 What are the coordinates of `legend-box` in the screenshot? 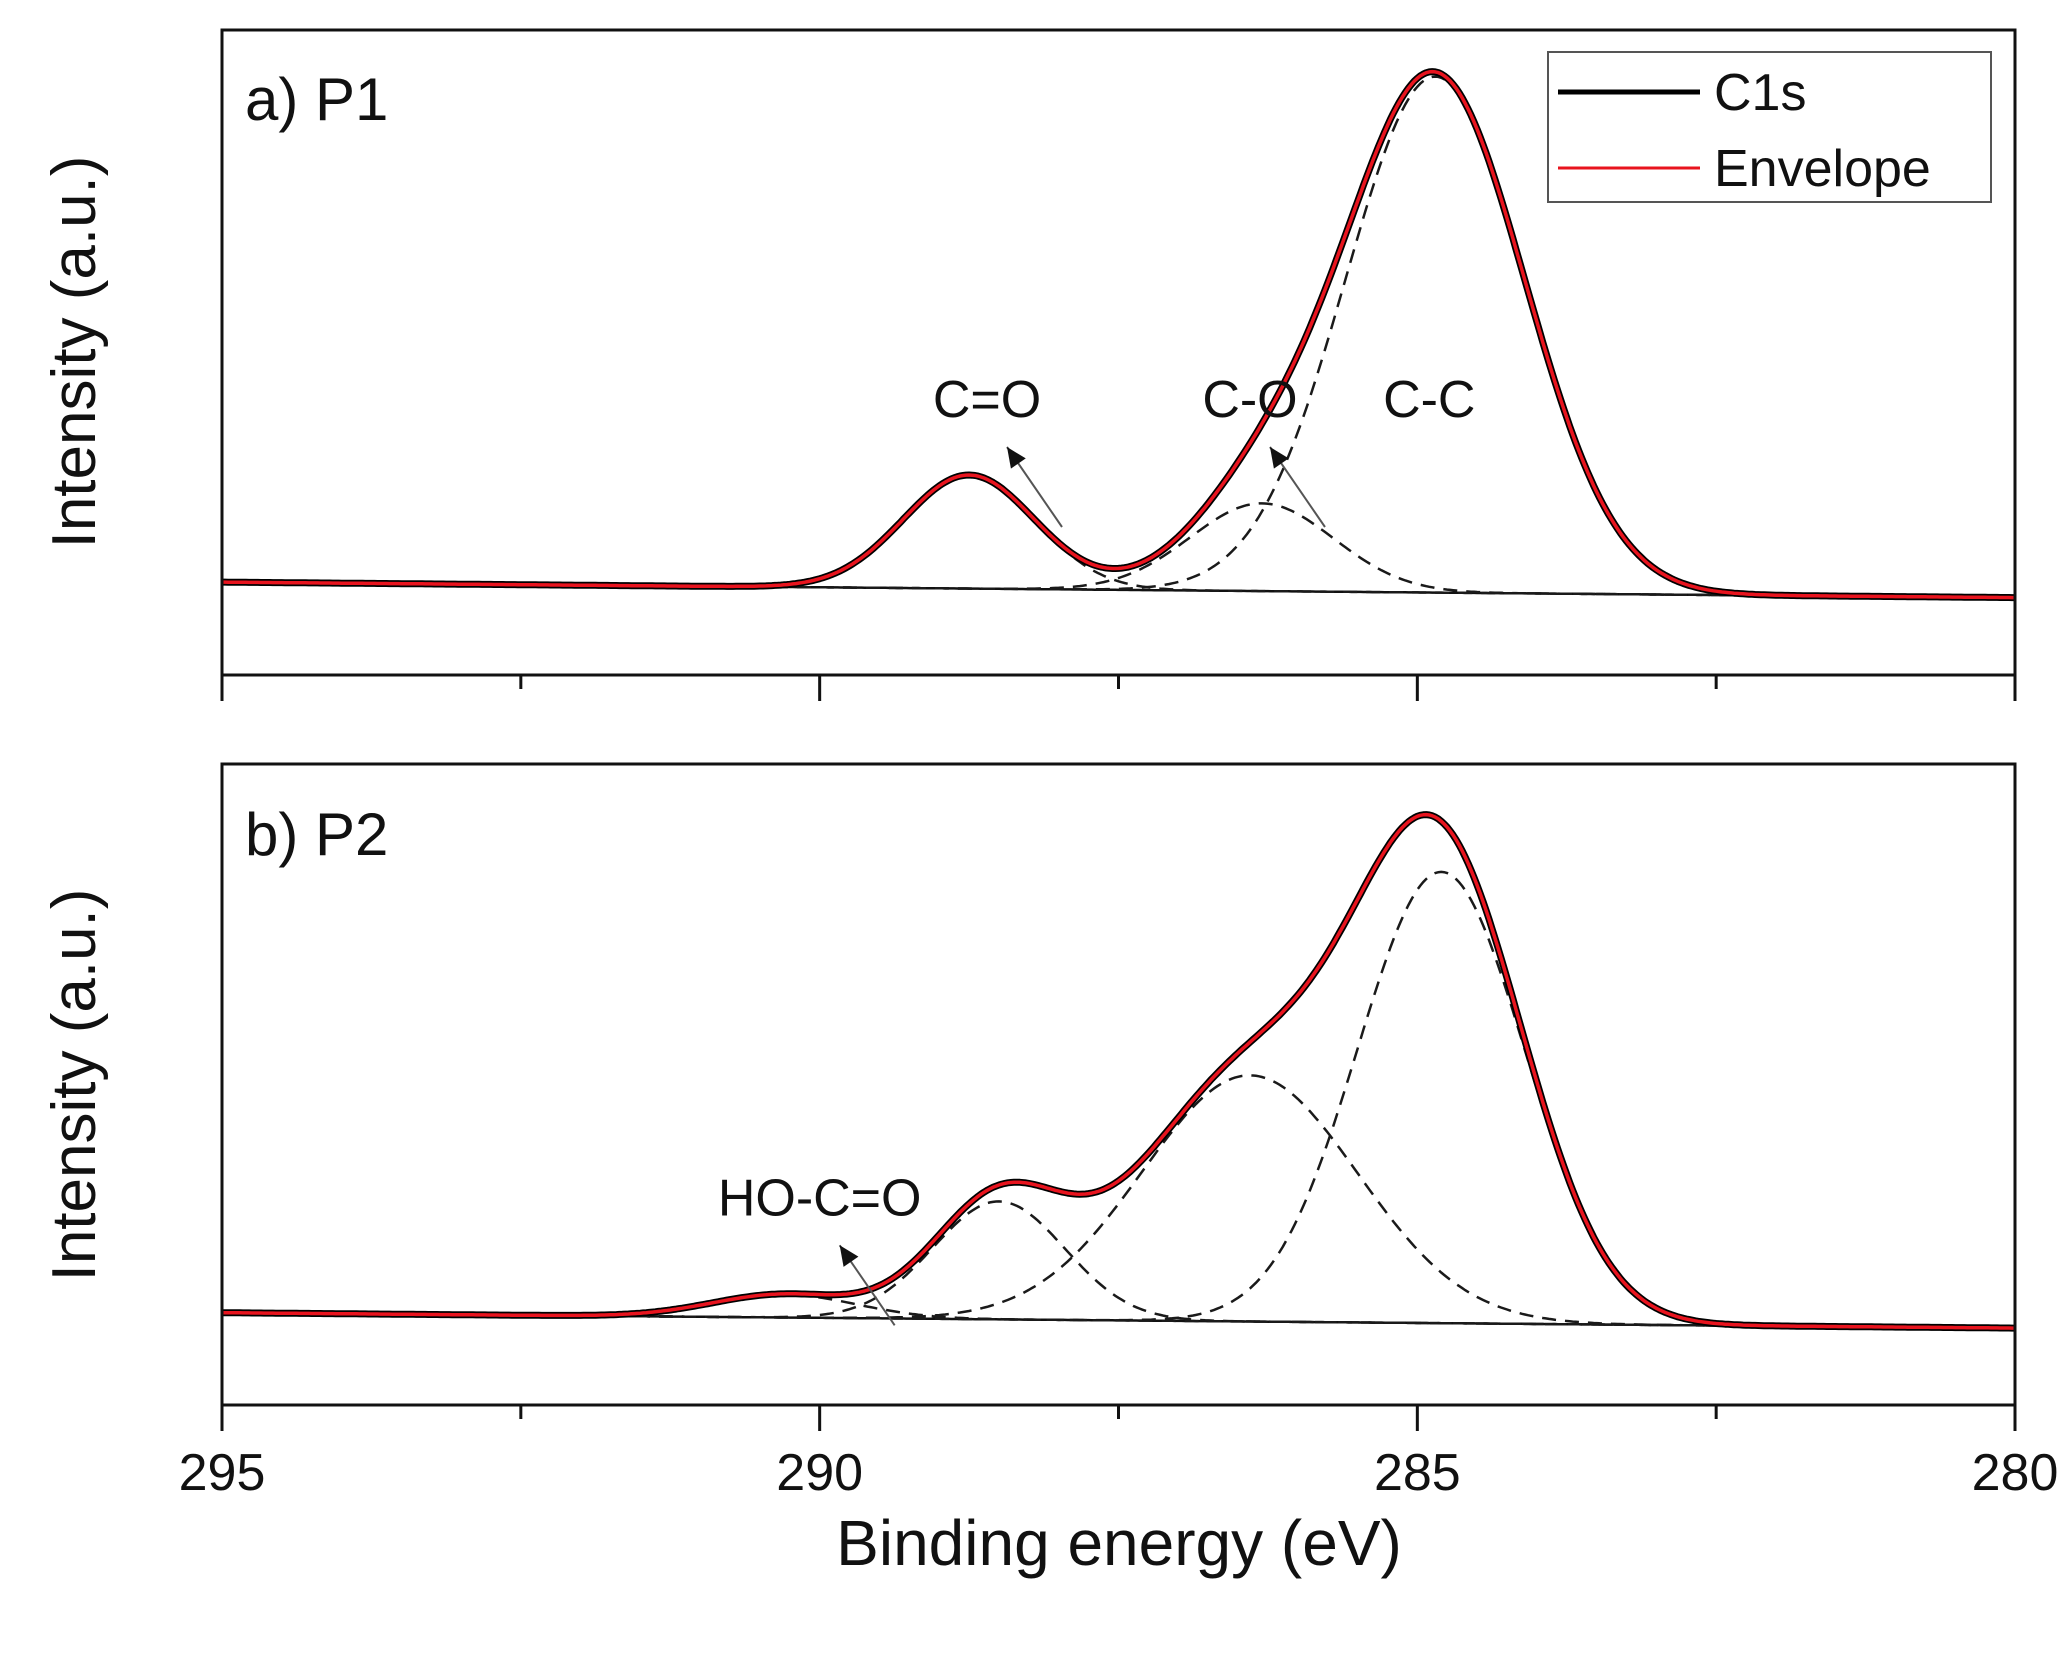 It's located at (1769, 127).